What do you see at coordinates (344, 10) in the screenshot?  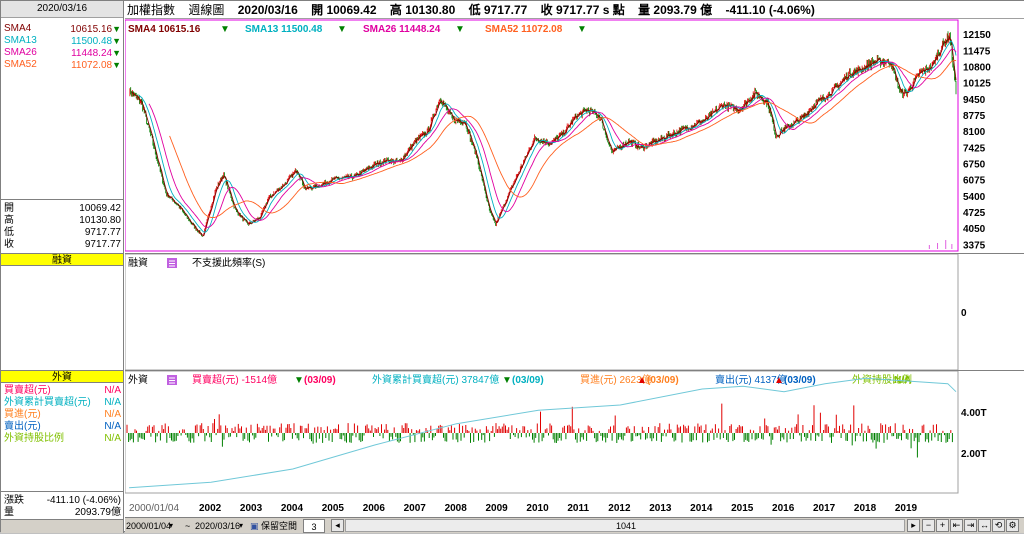 I see `quote-open: 開 10069.42` at bounding box center [344, 10].